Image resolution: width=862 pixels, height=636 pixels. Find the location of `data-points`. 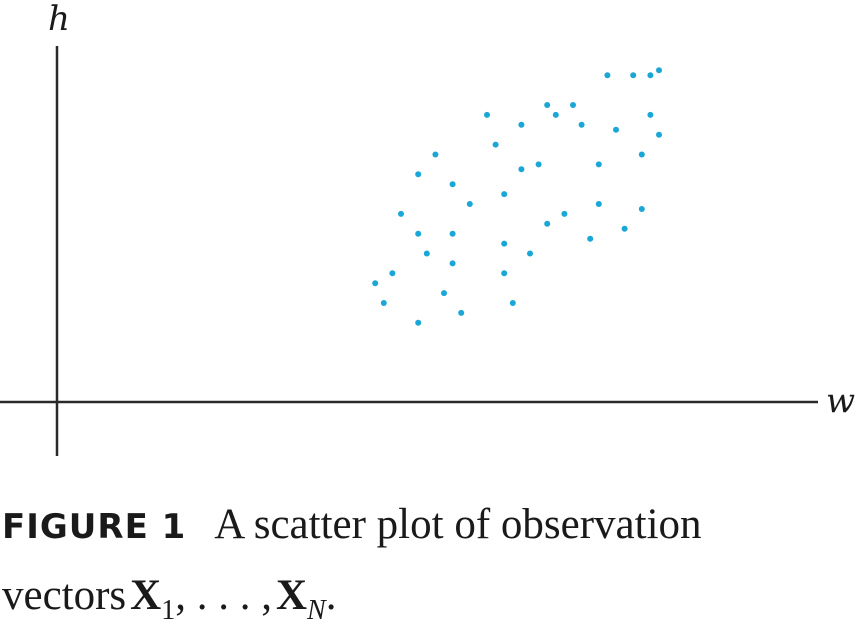

data-points is located at coordinates (517, 196).